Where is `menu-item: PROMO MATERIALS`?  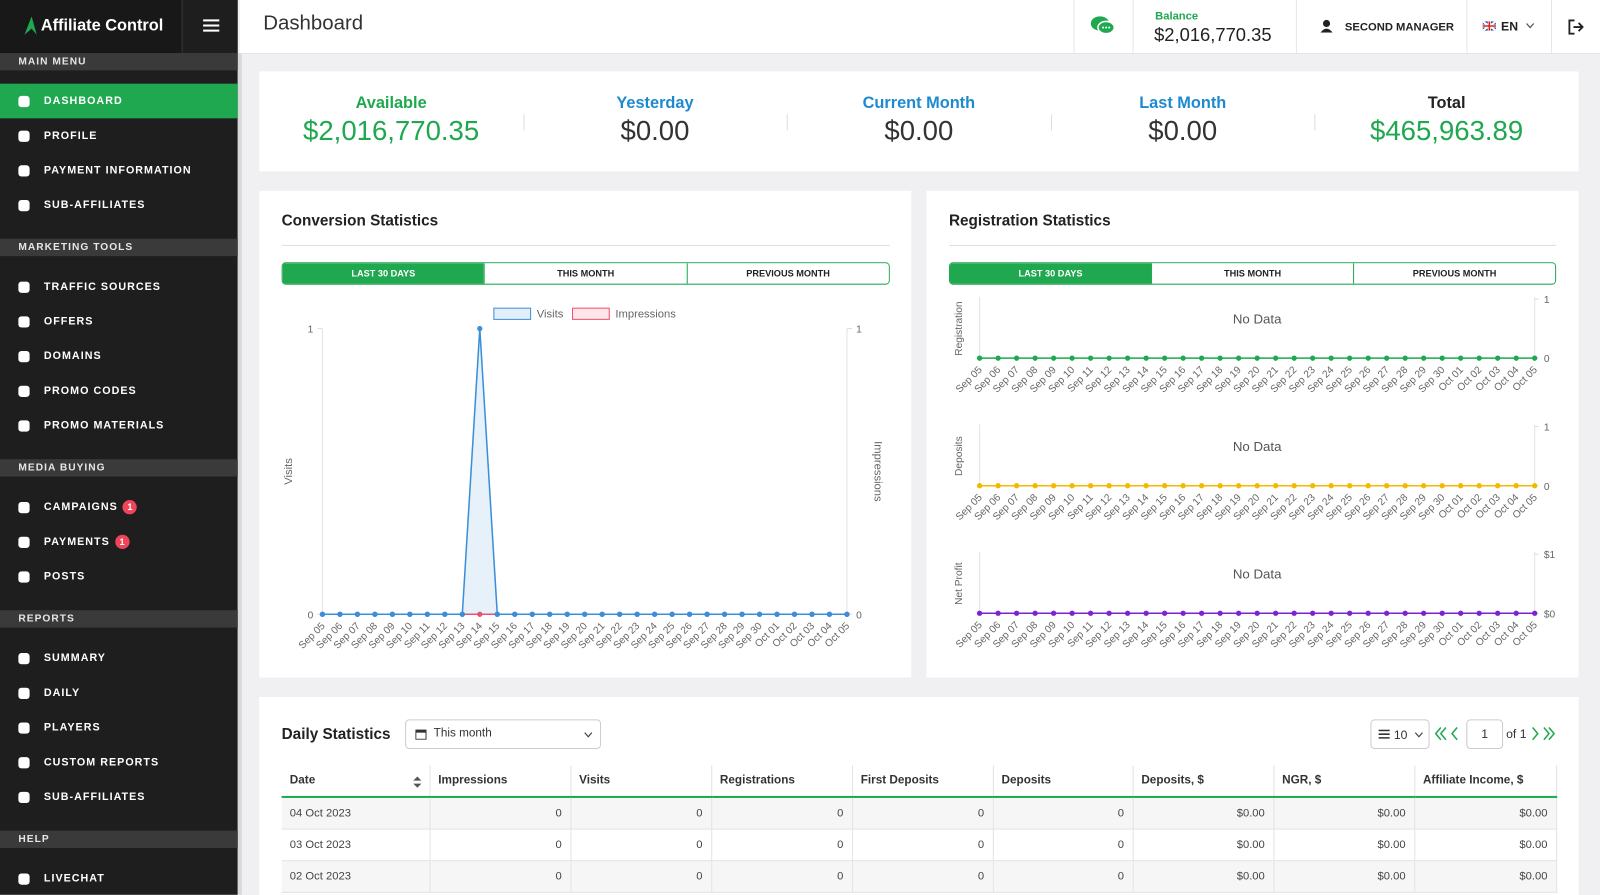 menu-item: PROMO MATERIALS is located at coordinates (119, 425).